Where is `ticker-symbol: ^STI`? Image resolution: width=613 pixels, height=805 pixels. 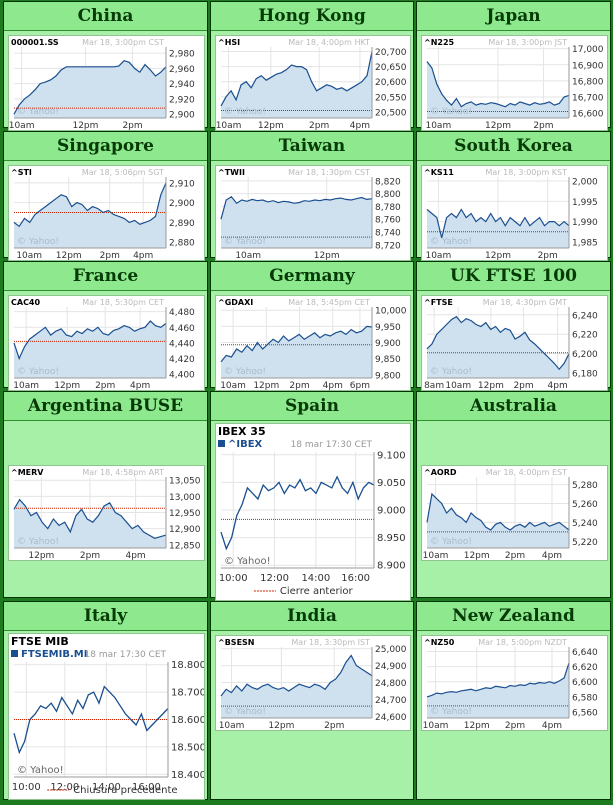 ticker-symbol: ^STI is located at coordinates (21, 172).